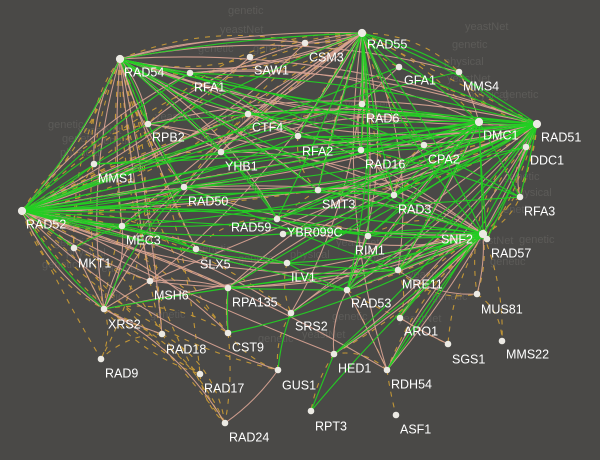 The width and height of the screenshot is (600, 460). Describe the element at coordinates (200, 374) in the screenshot. I see `graph-node-rad17` at that location.